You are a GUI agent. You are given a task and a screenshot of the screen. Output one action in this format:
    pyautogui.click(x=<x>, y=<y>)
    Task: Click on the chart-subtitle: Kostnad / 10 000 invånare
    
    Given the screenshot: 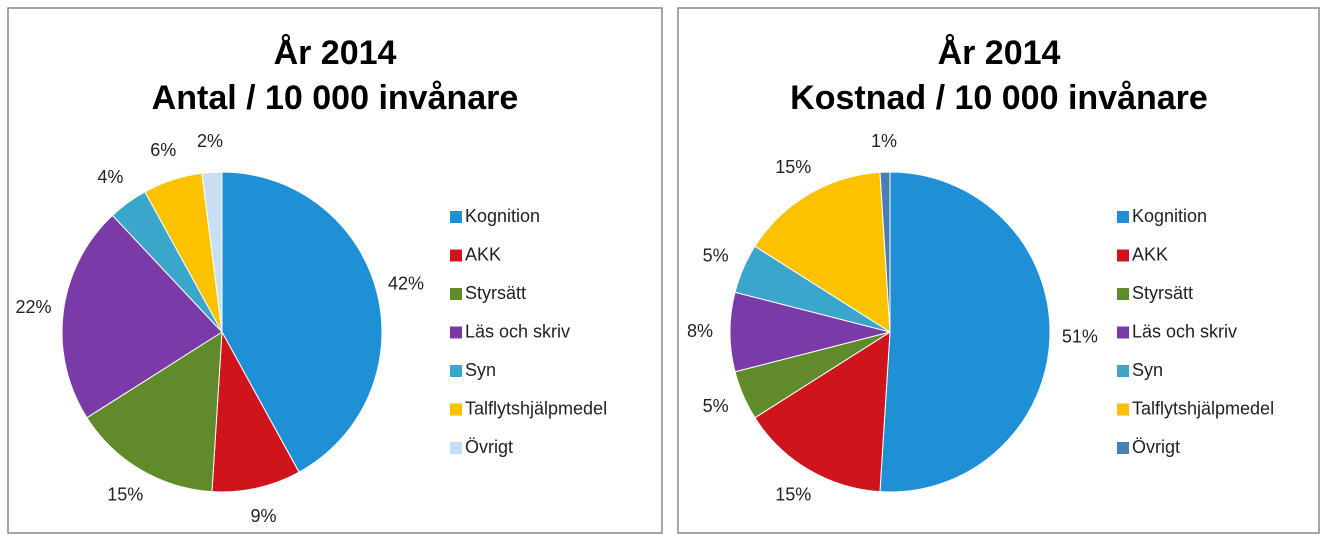 What is the action you would take?
    pyautogui.click(x=999, y=98)
    